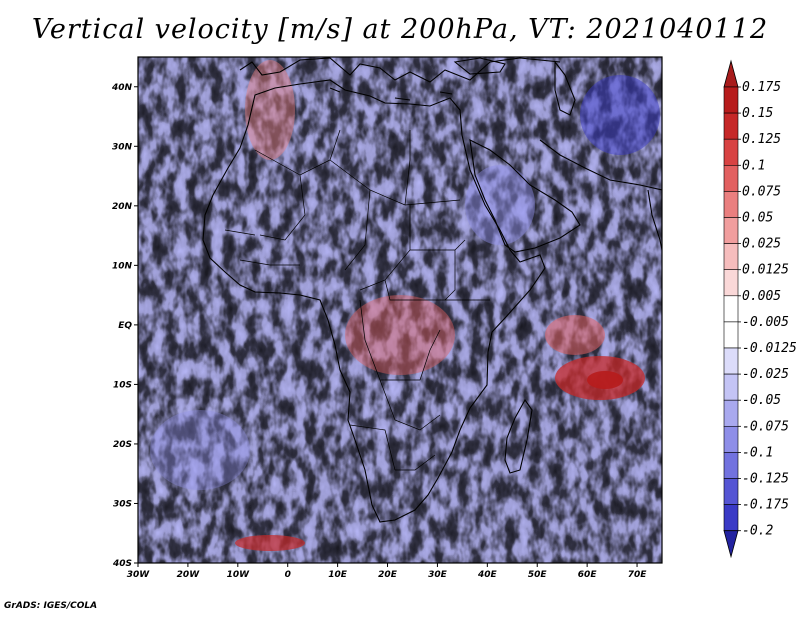 This screenshot has height=618, width=800. What do you see at coordinates (139, 575) in the screenshot?
I see `x-tick-label: 30W` at bounding box center [139, 575].